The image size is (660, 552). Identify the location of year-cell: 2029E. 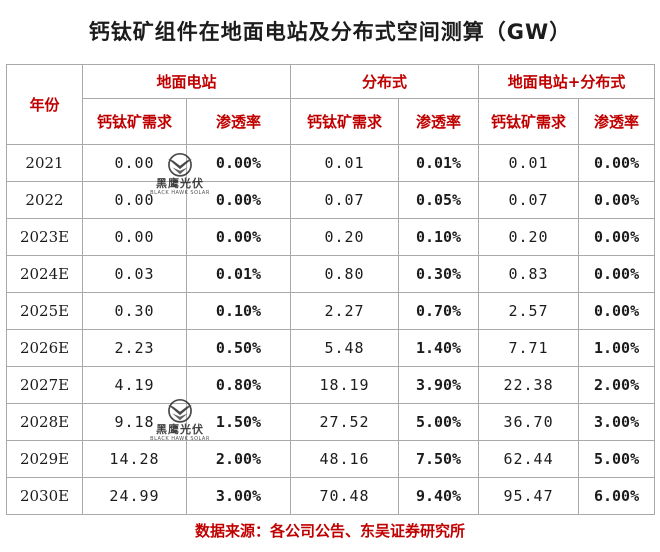
(44, 459).